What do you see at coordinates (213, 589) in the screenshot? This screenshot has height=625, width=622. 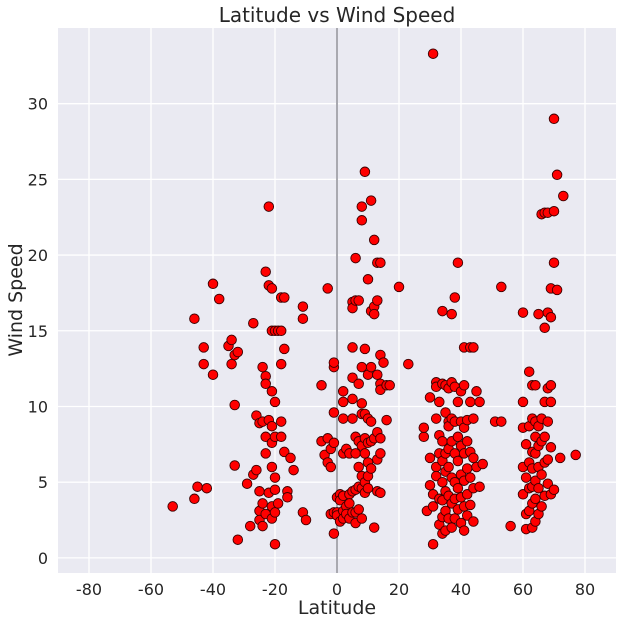 I see `x-tick-label: -40` at bounding box center [213, 589].